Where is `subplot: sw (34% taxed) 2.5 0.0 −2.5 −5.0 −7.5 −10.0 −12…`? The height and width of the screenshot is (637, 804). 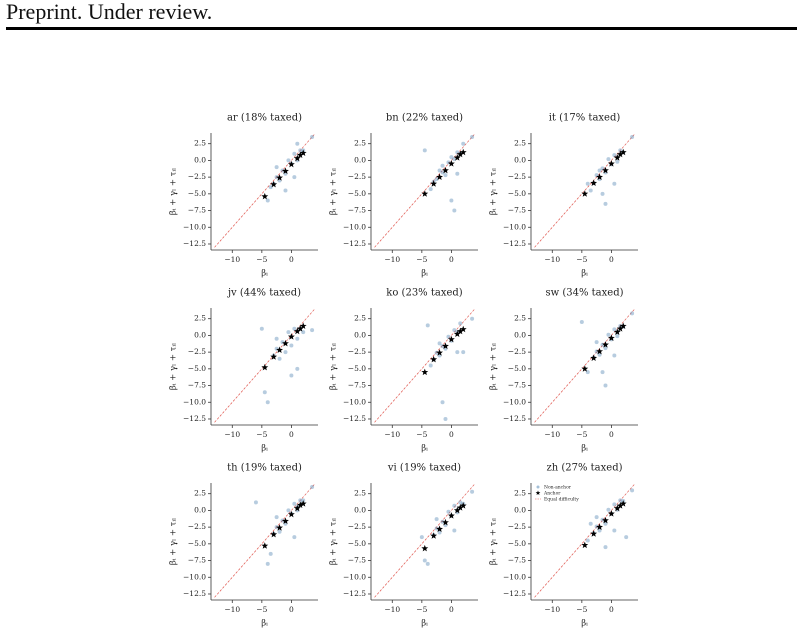
subplot: sw (34% taxed) 2.5 0.0 −2.5 −5.0 −7.5 −10.0 −12… is located at coordinates (563, 371).